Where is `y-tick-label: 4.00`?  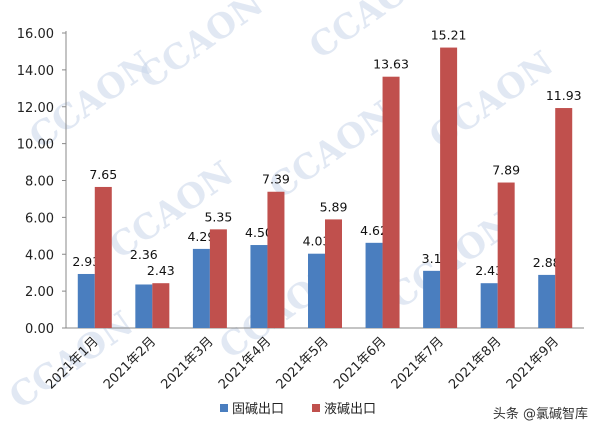
y-tick-label: 4.00 is located at coordinates (39, 255).